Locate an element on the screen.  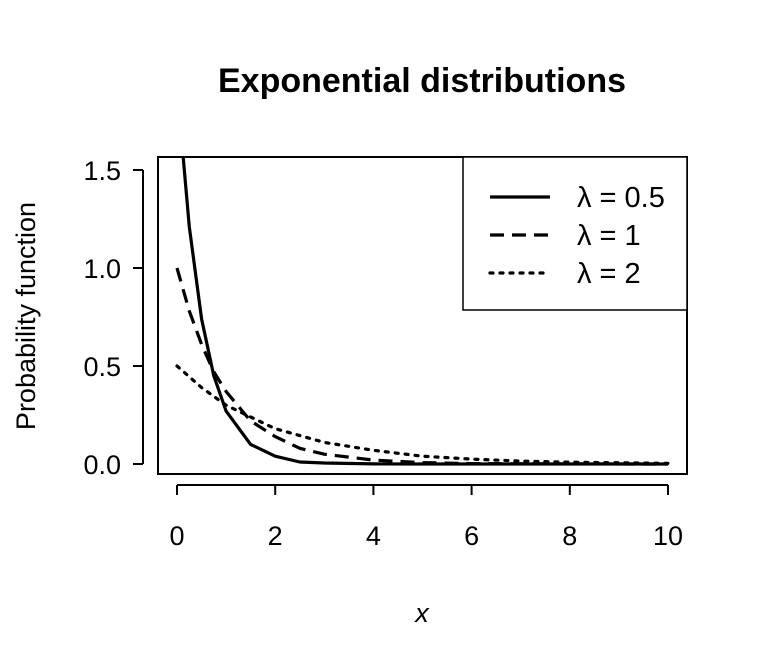
legend: λ = 0.5 λ = 1 λ = 2 is located at coordinates (575, 233).